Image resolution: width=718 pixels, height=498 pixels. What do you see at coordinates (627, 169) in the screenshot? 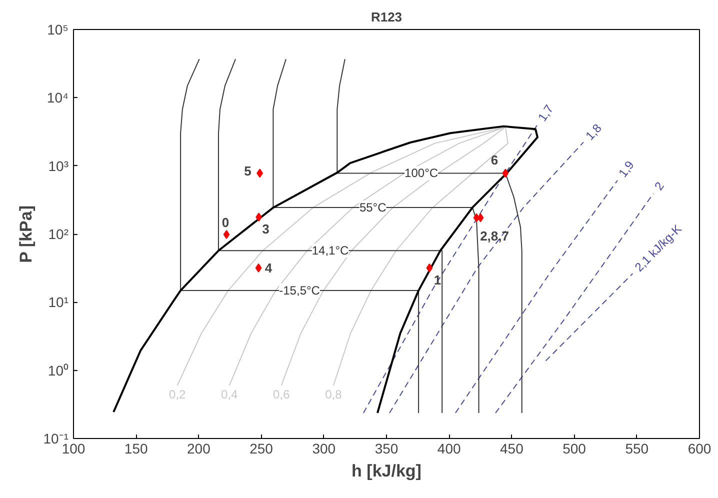
I see `text: 1,9` at bounding box center [627, 169].